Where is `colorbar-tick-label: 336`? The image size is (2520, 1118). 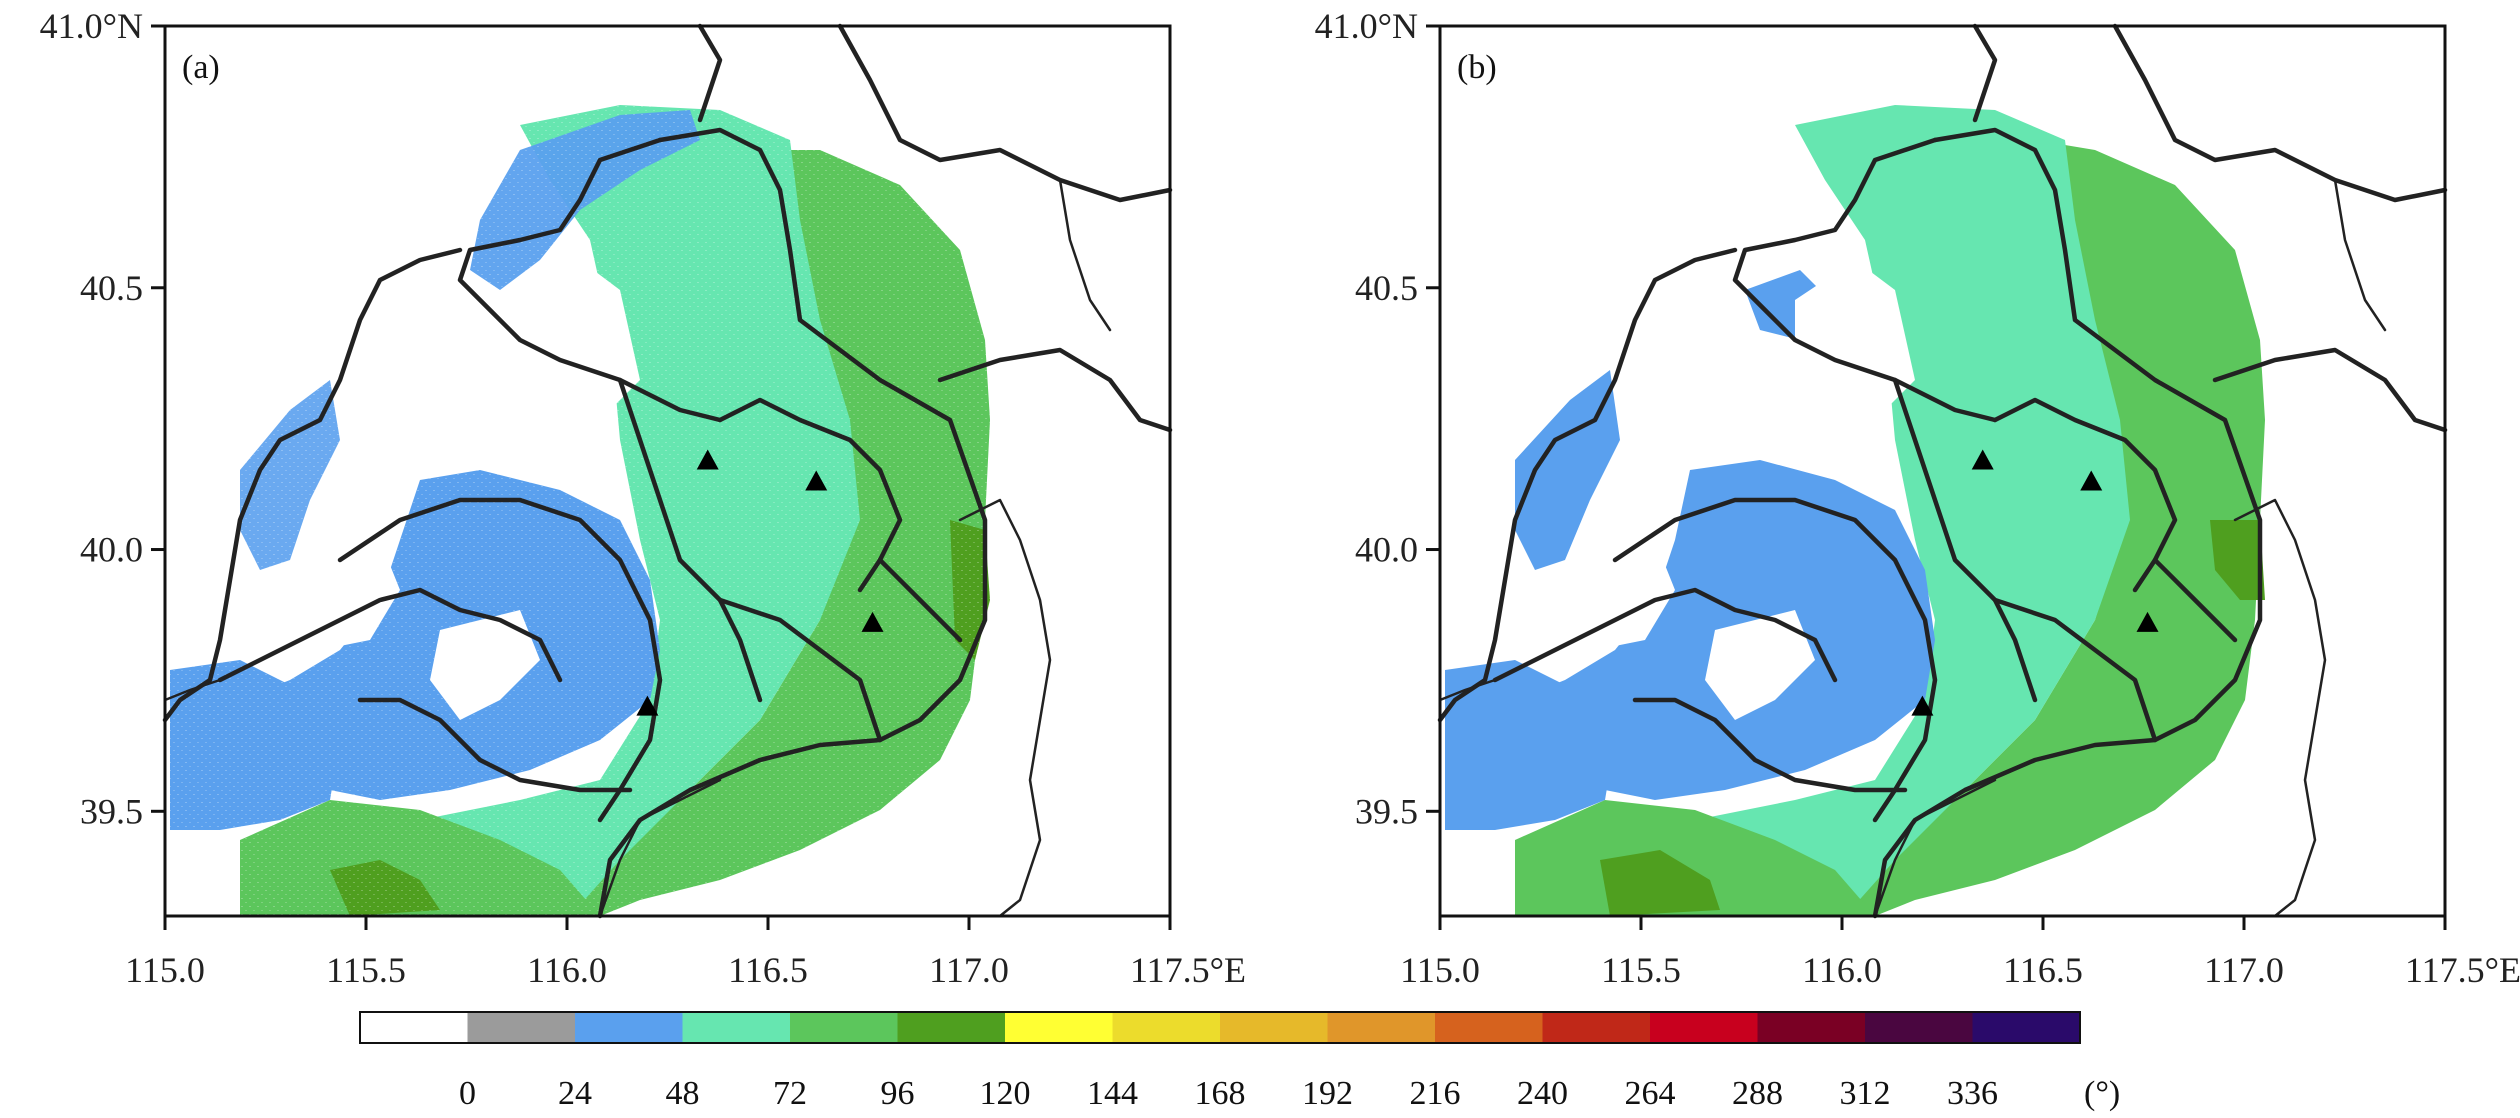
colorbar-tick-label: 336 is located at coordinates (1972, 1093).